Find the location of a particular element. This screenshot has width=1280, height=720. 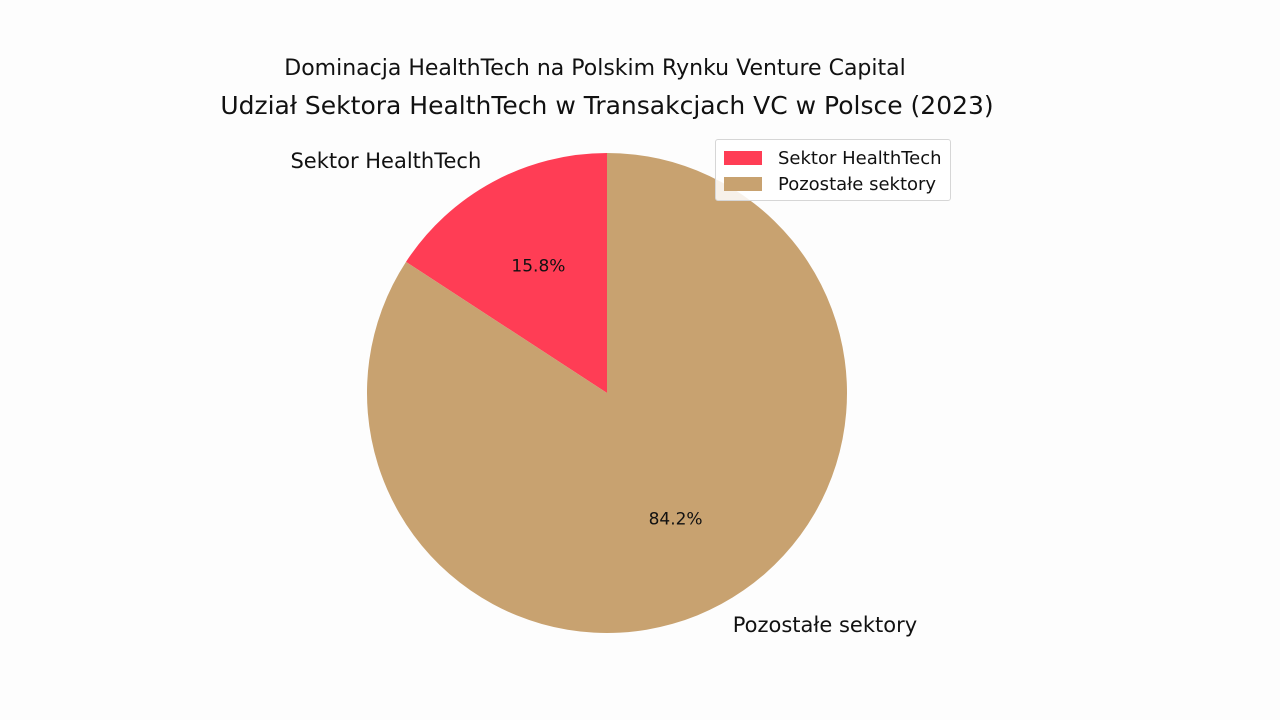

legend-swatch-other-sectors is located at coordinates (743, 184).